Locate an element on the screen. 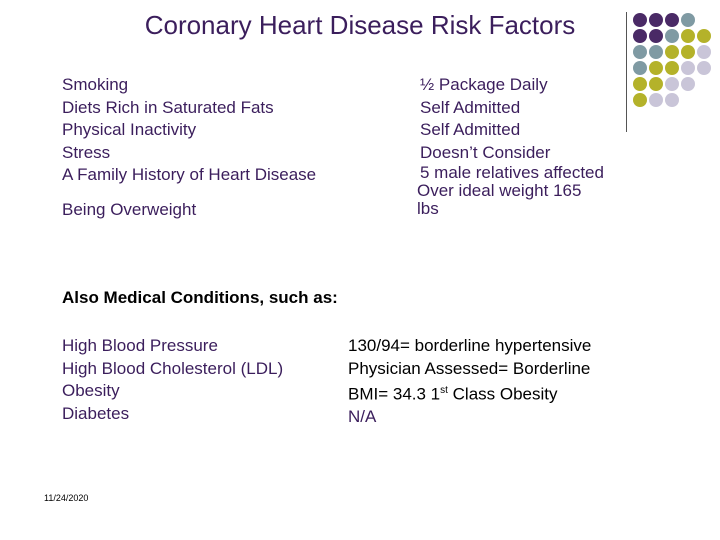  risk-factor-item: A Family History of Heart Disease is located at coordinates (189, 174).